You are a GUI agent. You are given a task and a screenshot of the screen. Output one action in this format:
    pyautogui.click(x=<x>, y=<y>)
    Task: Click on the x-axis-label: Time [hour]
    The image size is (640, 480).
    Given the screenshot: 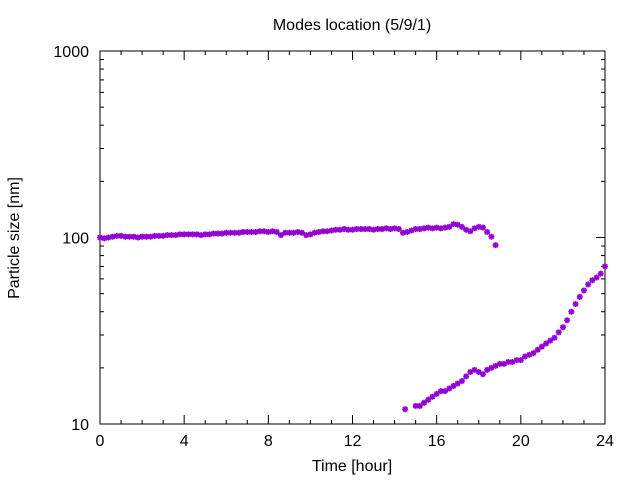 What is the action you would take?
    pyautogui.click(x=352, y=466)
    